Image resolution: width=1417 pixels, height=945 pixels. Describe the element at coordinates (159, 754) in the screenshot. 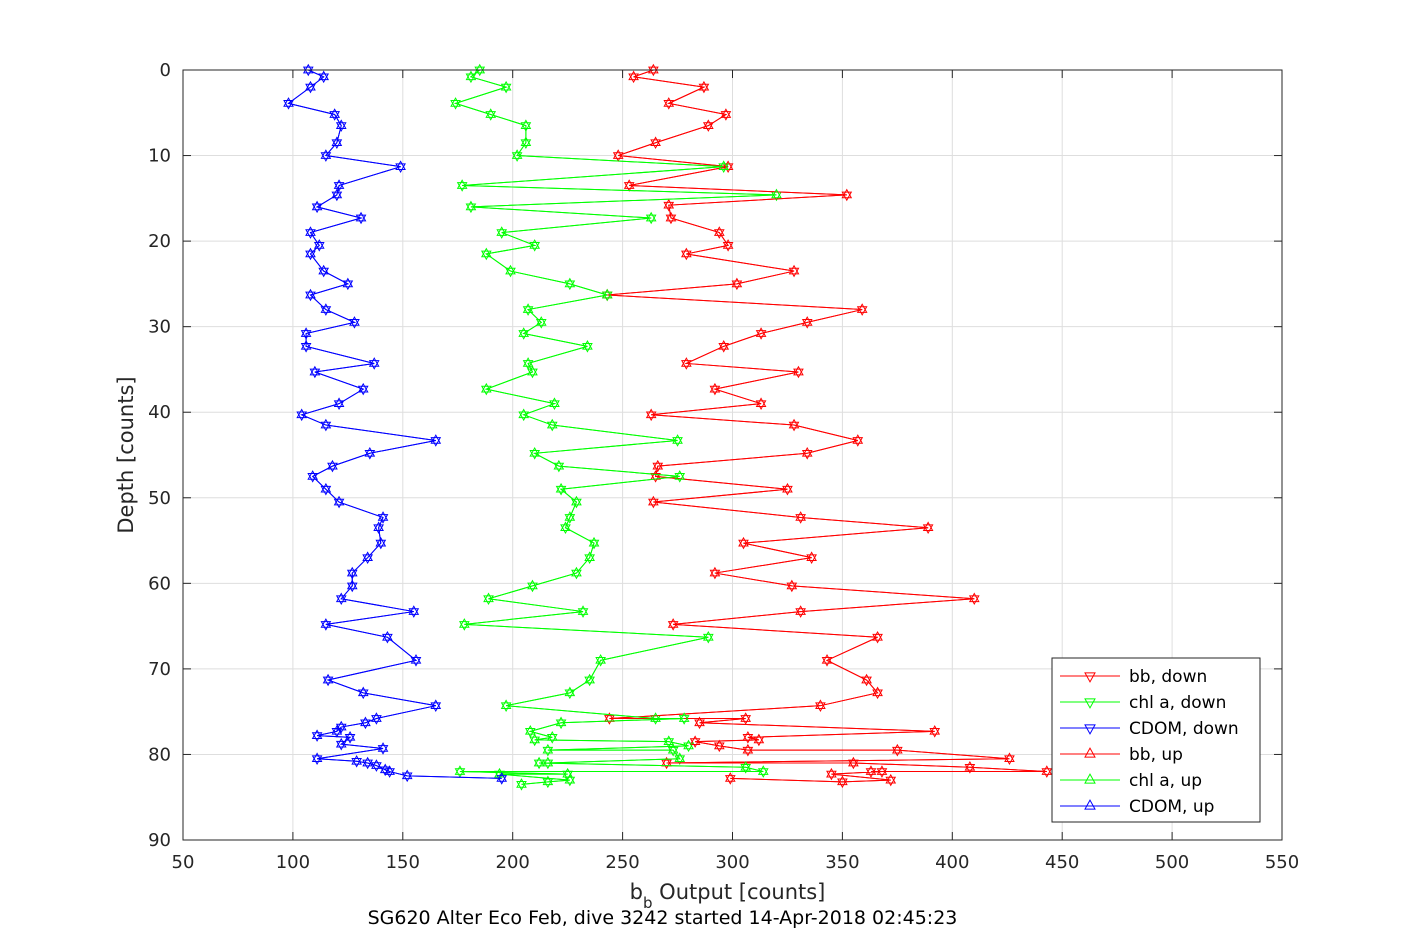

I see `y-tick-label: 80` at that location.